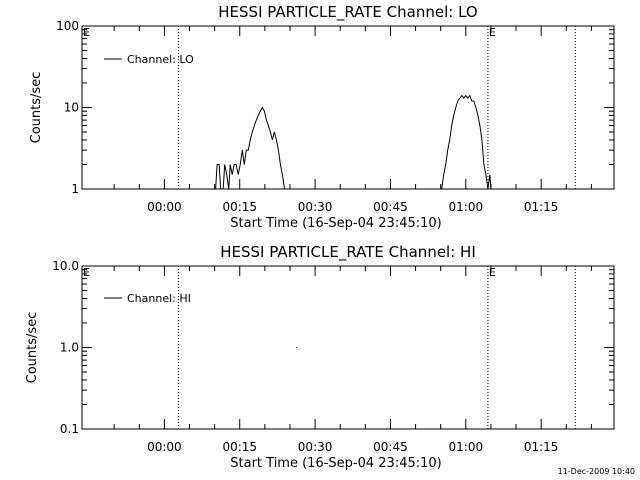 The width and height of the screenshot is (640, 480). What do you see at coordinates (348, 252) in the screenshot?
I see `chart-title: HESSI PARTICLE_RATE Channel: HI` at bounding box center [348, 252].